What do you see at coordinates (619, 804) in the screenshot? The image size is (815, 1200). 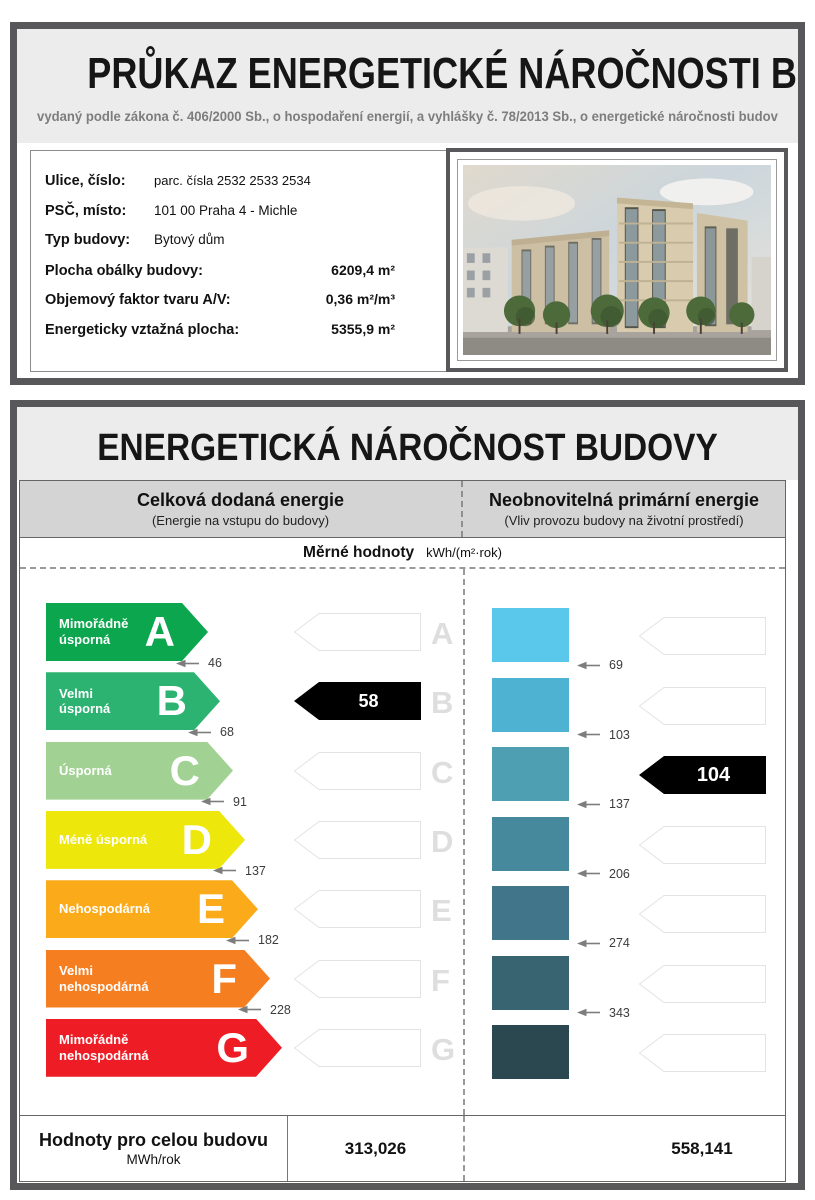 I see `threshold-value: 137` at bounding box center [619, 804].